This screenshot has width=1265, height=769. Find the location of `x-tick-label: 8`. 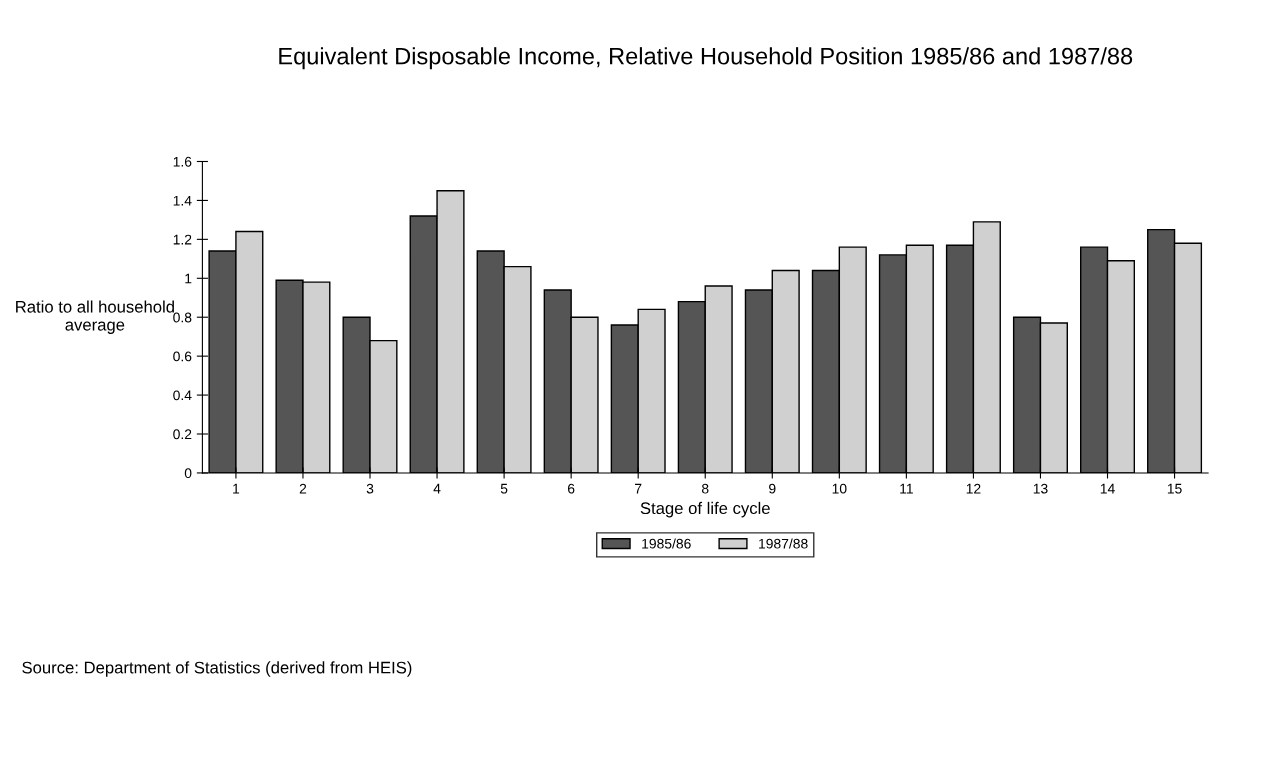

x-tick-label: 8 is located at coordinates (705, 488).